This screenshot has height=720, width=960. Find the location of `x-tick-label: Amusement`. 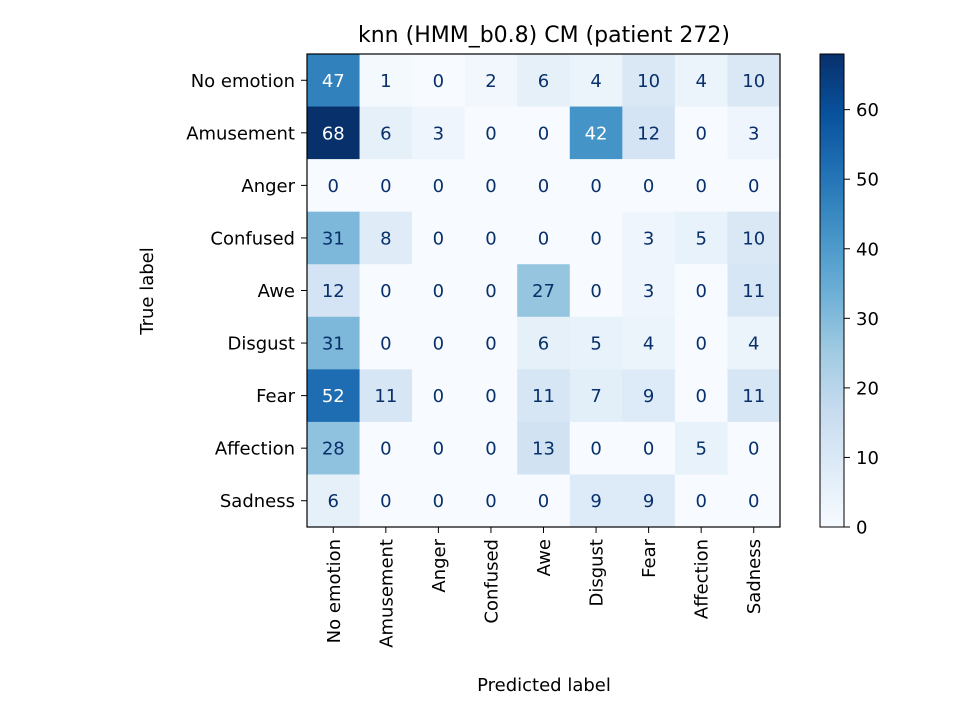

x-tick-label: Amusement is located at coordinates (386, 593).